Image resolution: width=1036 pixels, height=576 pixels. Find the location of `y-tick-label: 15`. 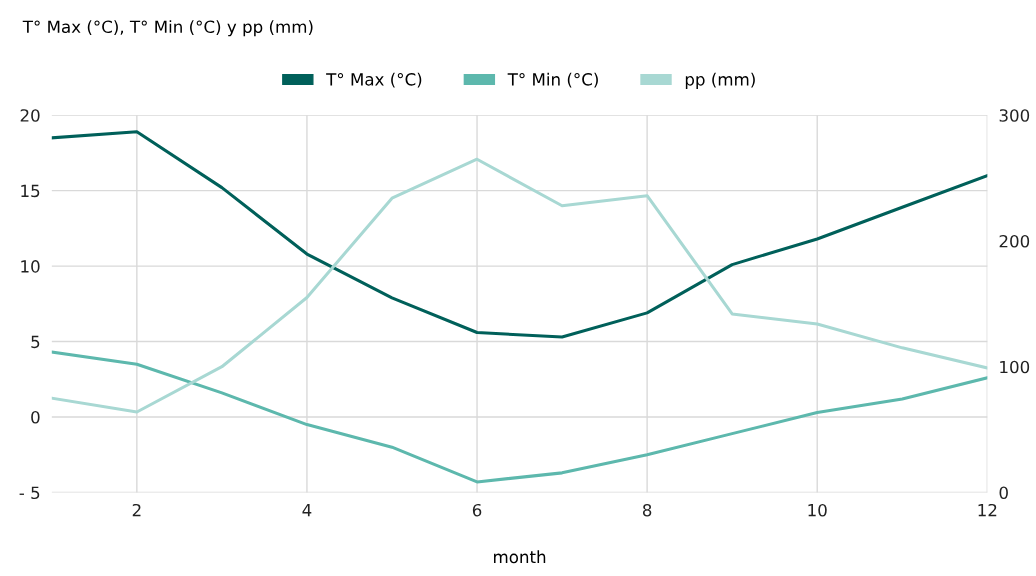

y-tick-label: 15 is located at coordinates (30, 191).